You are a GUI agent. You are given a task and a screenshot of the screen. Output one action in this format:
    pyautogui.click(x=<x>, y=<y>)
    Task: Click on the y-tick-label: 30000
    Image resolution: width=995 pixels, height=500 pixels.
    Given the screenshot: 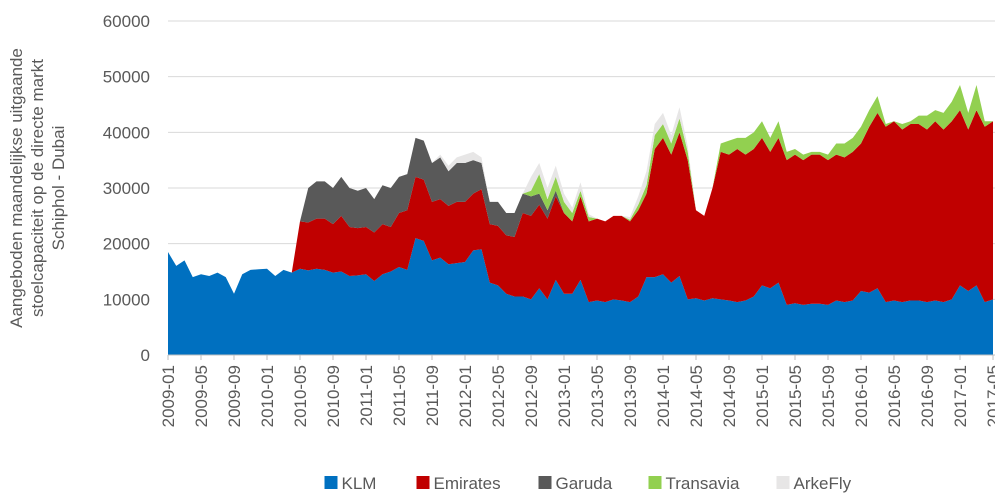 What is the action you would take?
    pyautogui.click(x=126, y=188)
    